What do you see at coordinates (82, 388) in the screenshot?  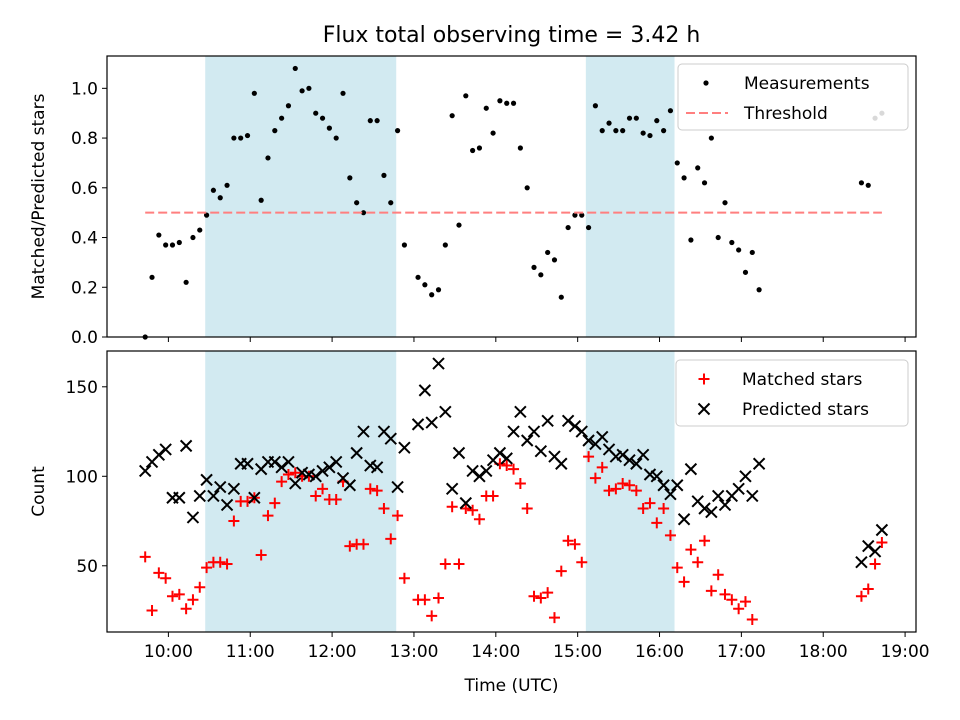 I see `y-tick-label: 150` at bounding box center [82, 388].